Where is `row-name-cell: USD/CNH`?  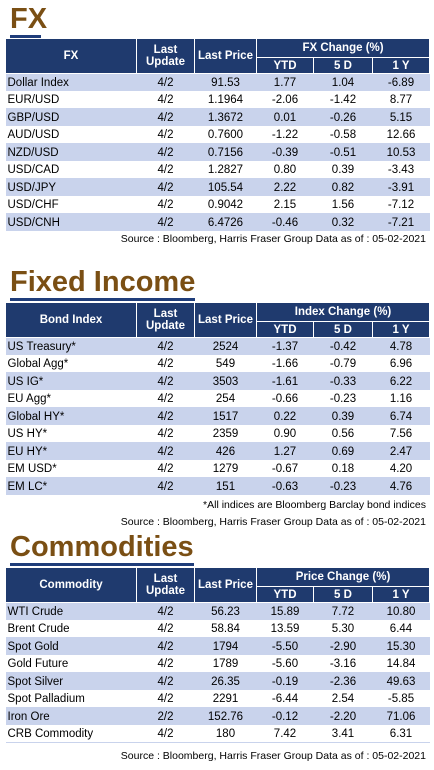
row-name-cell: USD/CNH is located at coordinates (71, 222).